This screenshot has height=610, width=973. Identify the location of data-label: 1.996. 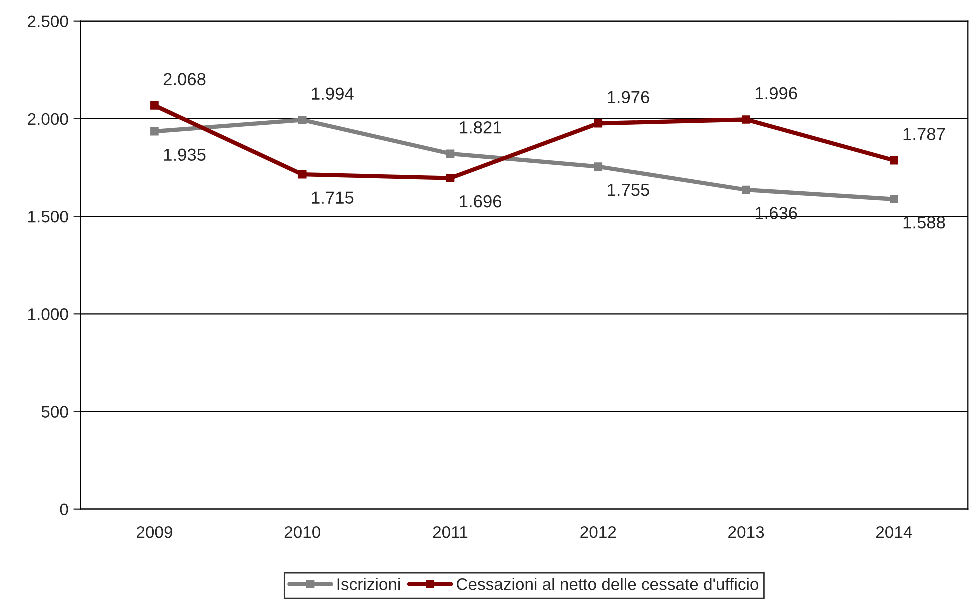
(777, 93).